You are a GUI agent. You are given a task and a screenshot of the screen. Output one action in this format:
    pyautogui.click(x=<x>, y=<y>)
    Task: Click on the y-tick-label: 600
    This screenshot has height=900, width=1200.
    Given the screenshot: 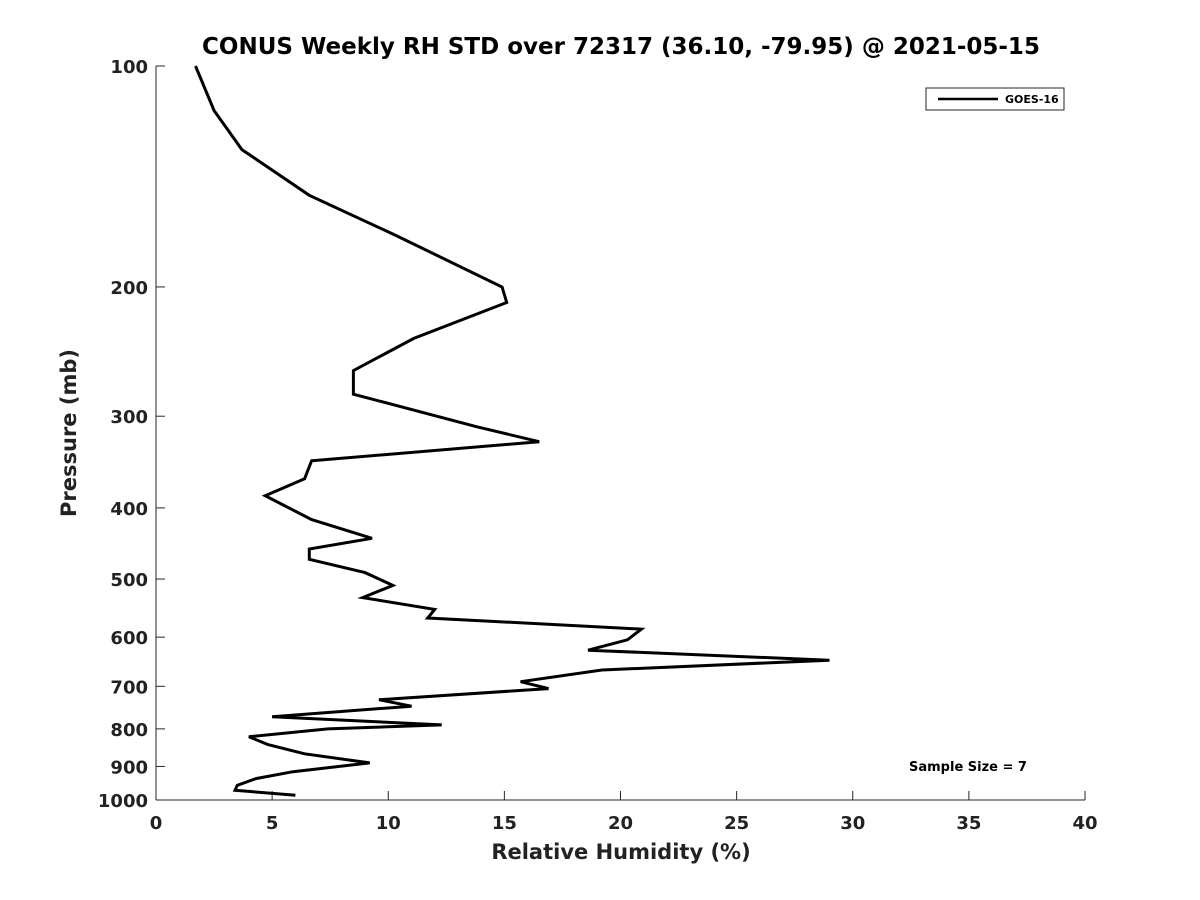 What is the action you would take?
    pyautogui.click(x=129, y=638)
    